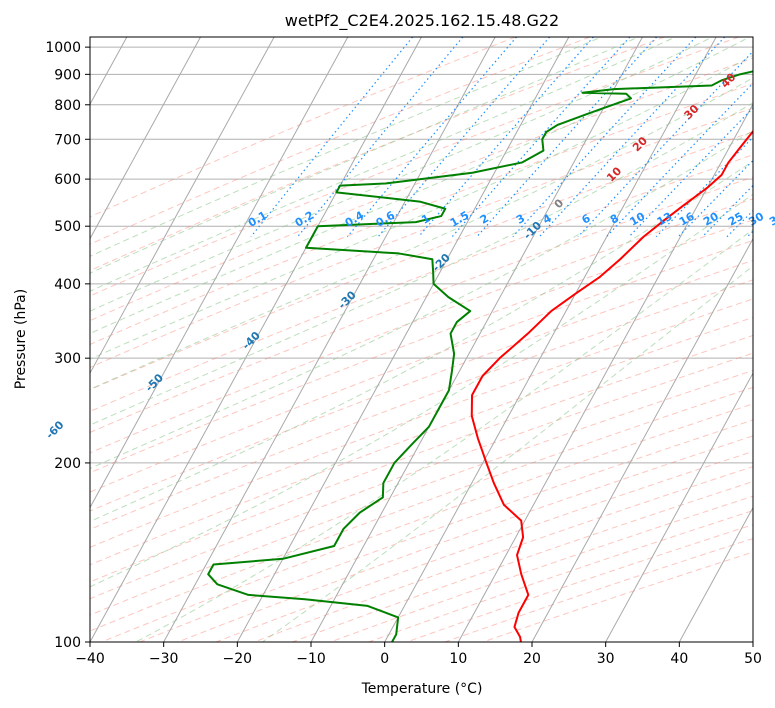 The width and height of the screenshot is (775, 708). What do you see at coordinates (532, 659) in the screenshot?
I see `x-tick-label: 20` at bounding box center [532, 659].